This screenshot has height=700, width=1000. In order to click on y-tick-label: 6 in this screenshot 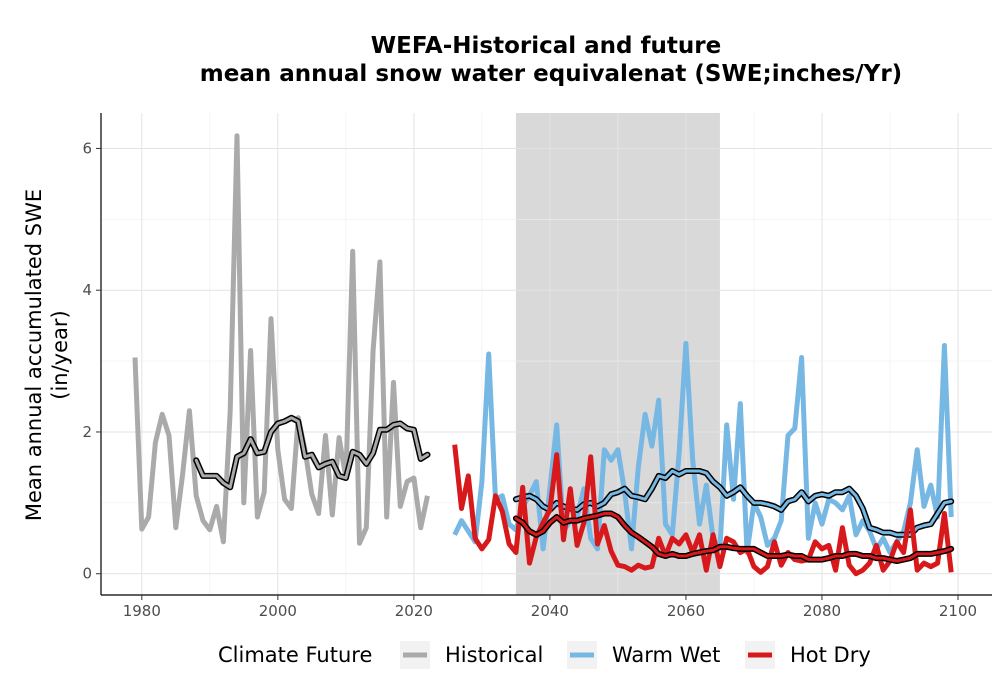, I will do `click(87, 148)`.